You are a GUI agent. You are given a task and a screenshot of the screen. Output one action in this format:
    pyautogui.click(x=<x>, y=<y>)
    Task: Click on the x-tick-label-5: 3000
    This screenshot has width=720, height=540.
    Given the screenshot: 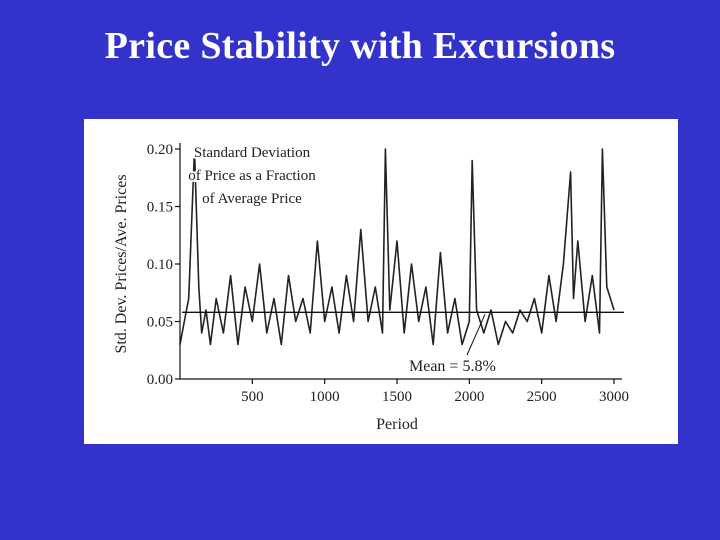 What is the action you would take?
    pyautogui.click(x=614, y=397)
    